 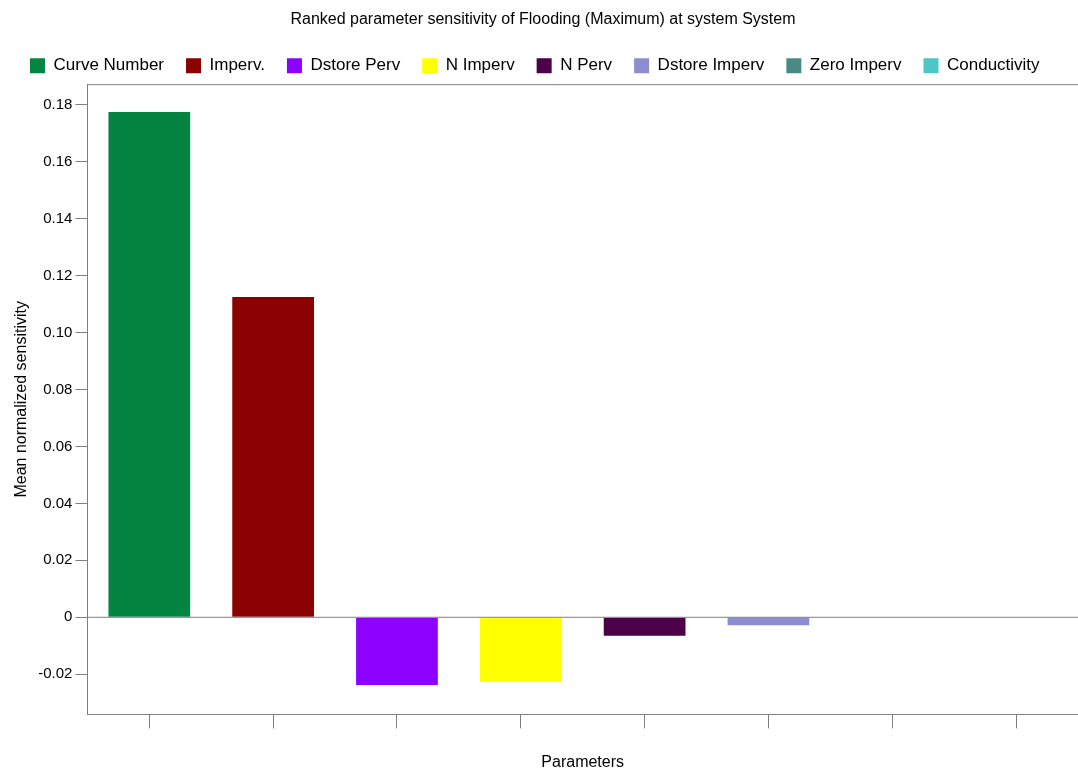 What do you see at coordinates (58, 331) in the screenshot?
I see `y-tick-label: 0.10` at bounding box center [58, 331].